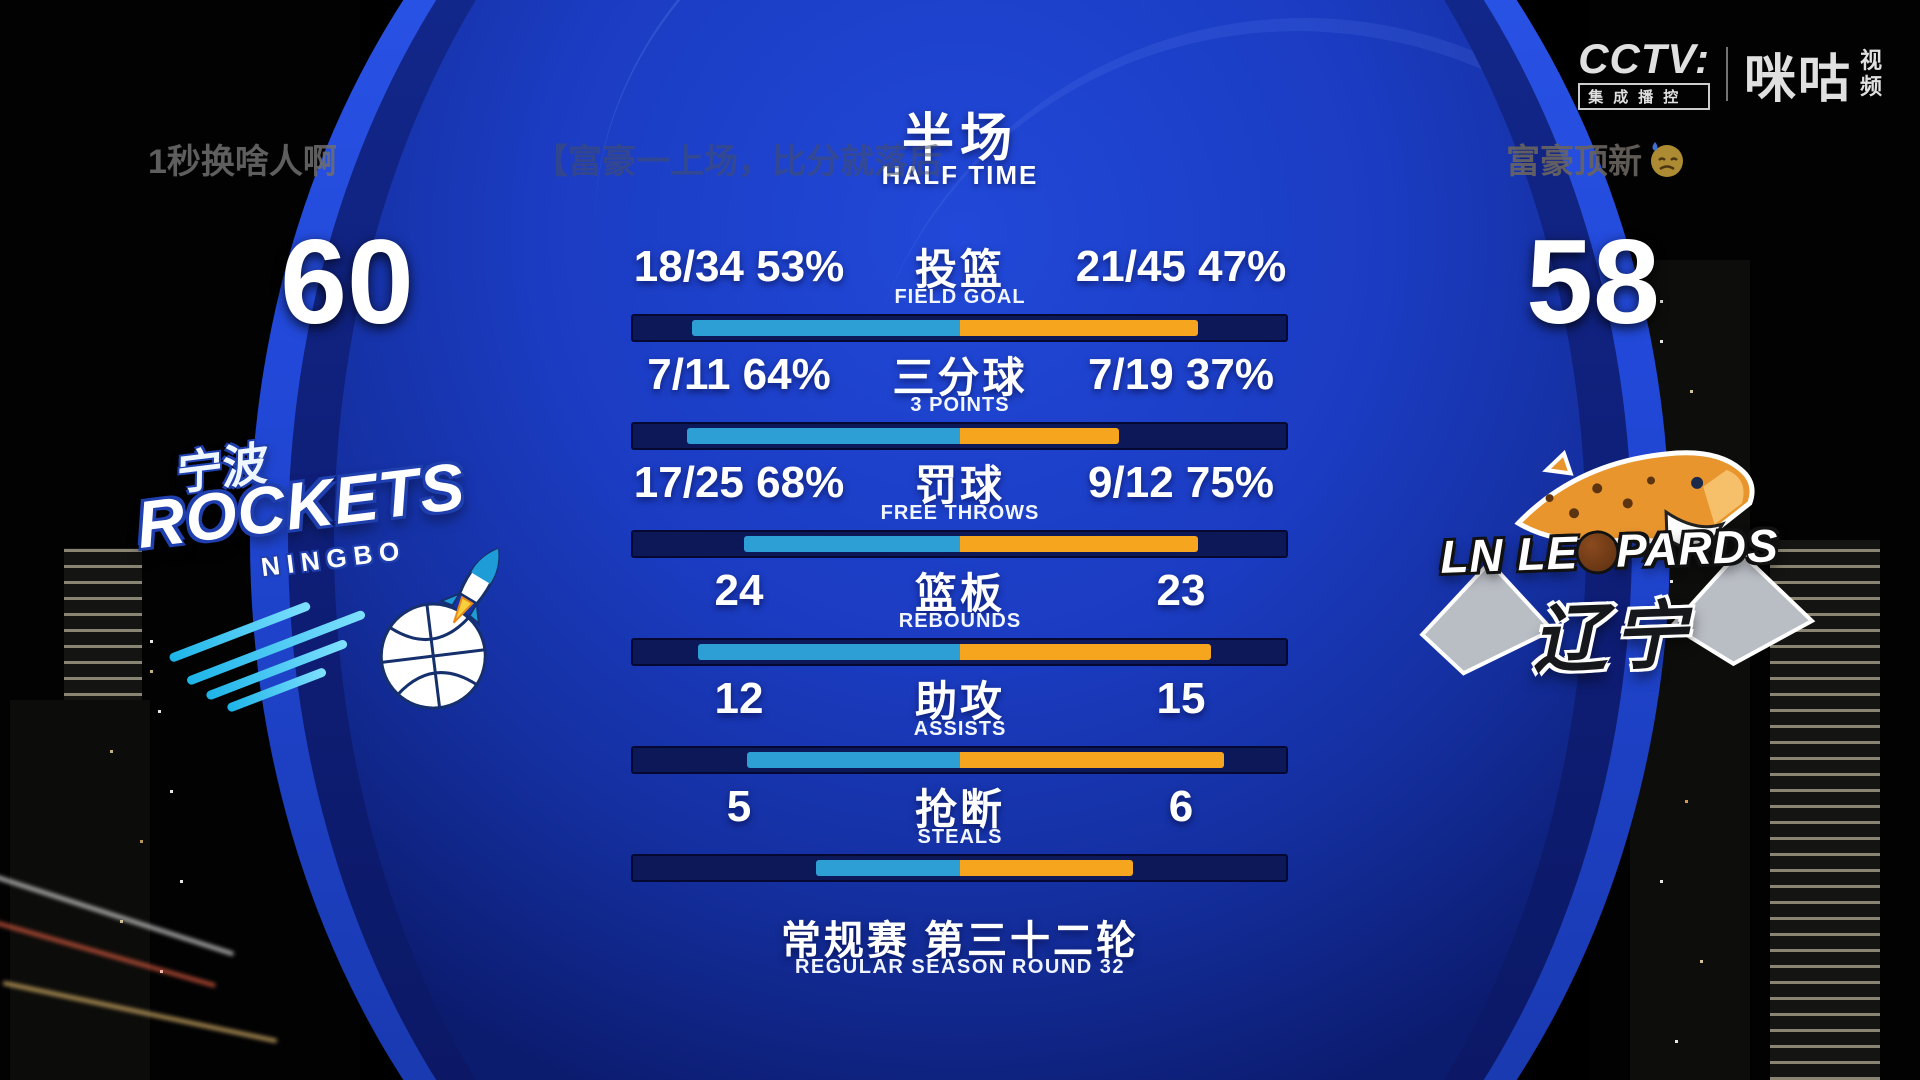  I want to click on stat-label-cn: 投篮, so click(959, 269).